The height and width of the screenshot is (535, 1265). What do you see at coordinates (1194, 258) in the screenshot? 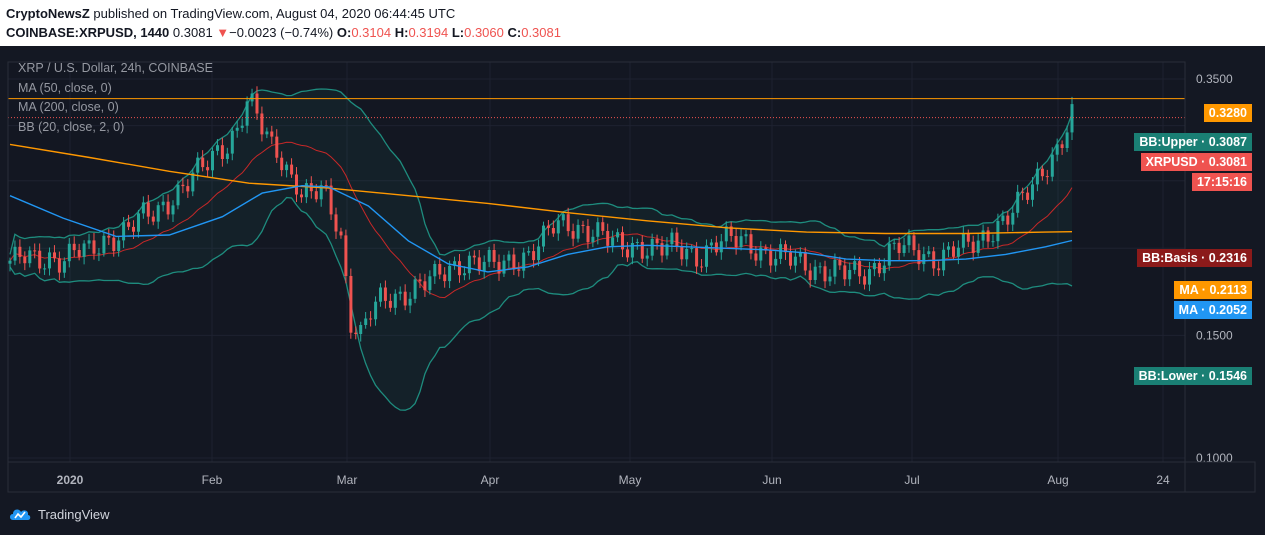
I see `bb-basis-badge: BB:Basis · 0.2316` at bounding box center [1194, 258].